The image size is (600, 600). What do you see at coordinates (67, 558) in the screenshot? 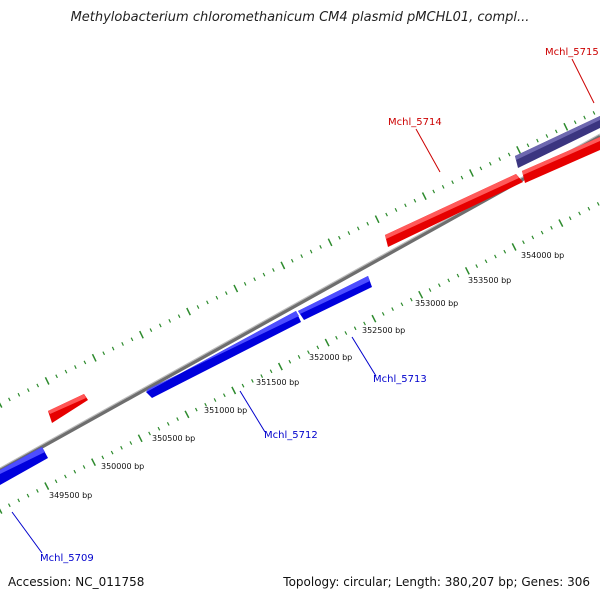
I see `gene-label-mchl-5709: Mchl_5709` at bounding box center [67, 558].